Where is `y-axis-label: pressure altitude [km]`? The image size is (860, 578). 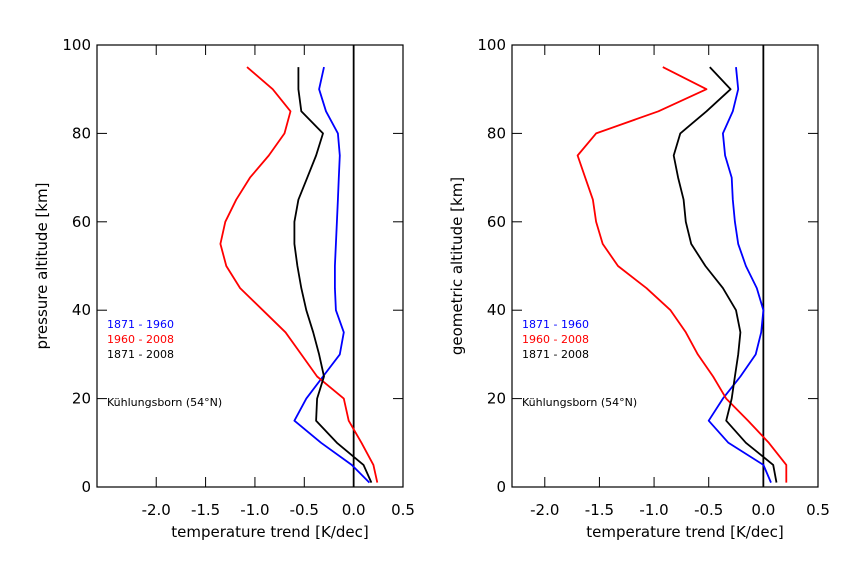 y-axis-label: pressure altitude [km] is located at coordinates (42, 266).